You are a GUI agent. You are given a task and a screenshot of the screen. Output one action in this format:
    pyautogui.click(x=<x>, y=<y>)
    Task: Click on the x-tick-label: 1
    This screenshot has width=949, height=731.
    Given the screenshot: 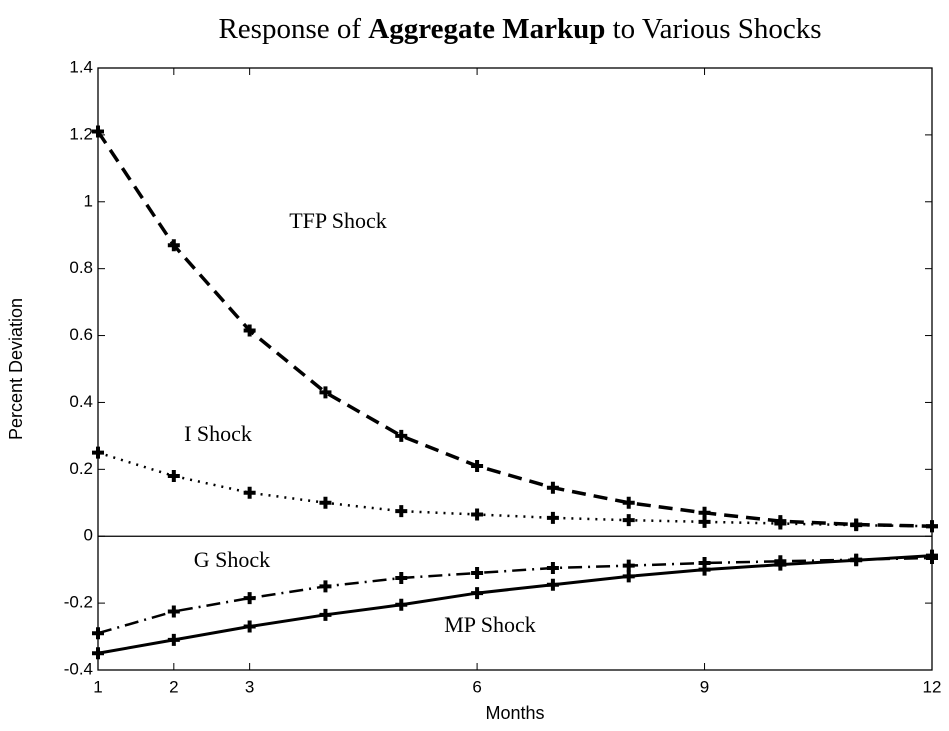 What is the action you would take?
    pyautogui.click(x=97, y=686)
    